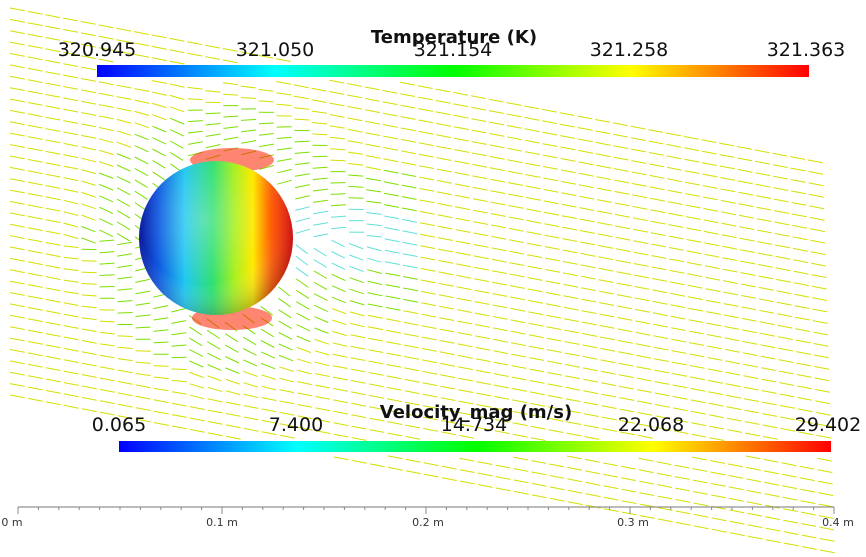 This screenshot has width=866, height=557. I want to click on temperature-colorbar, so click(453, 71).